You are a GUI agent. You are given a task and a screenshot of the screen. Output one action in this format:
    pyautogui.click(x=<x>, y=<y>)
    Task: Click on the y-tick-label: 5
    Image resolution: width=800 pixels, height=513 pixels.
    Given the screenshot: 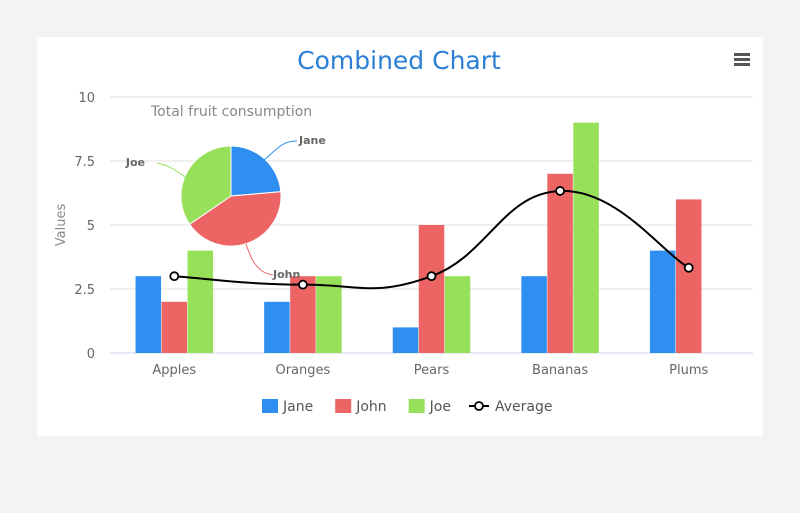 What is the action you would take?
    pyautogui.click(x=91, y=226)
    